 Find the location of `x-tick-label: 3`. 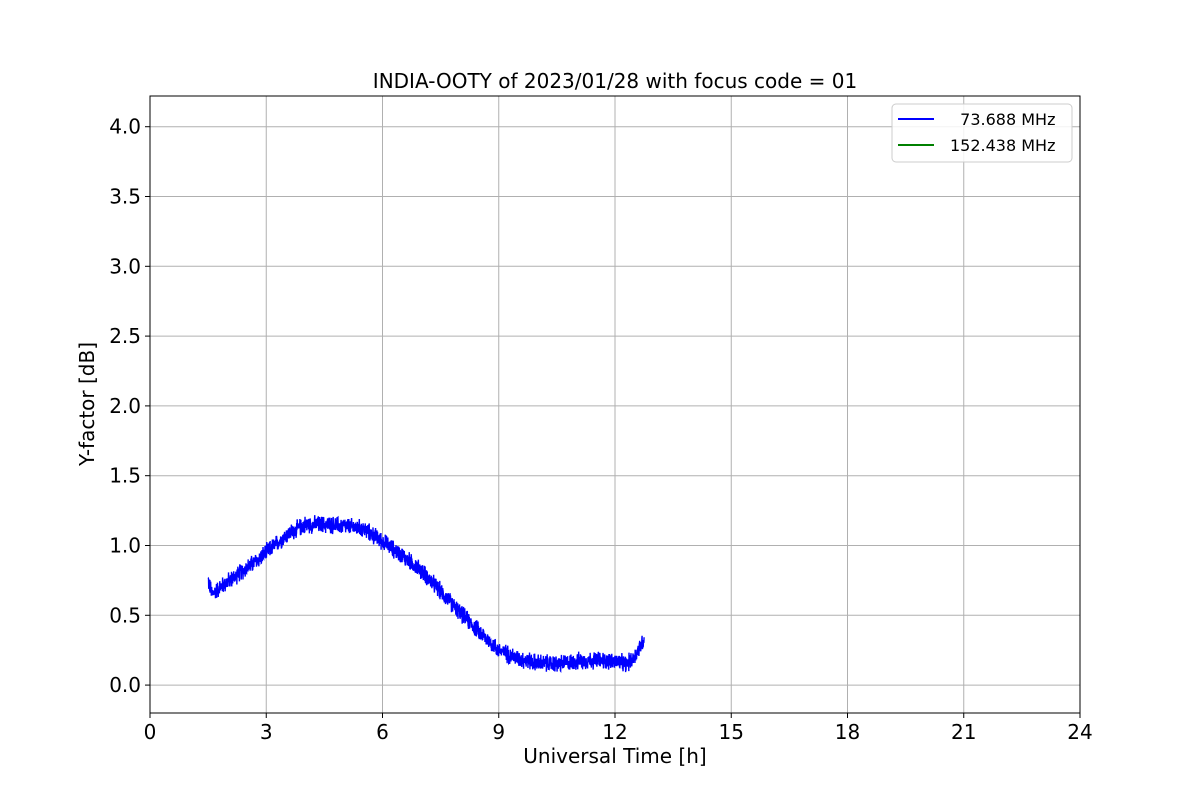

x-tick-label: 3 is located at coordinates (266, 732).